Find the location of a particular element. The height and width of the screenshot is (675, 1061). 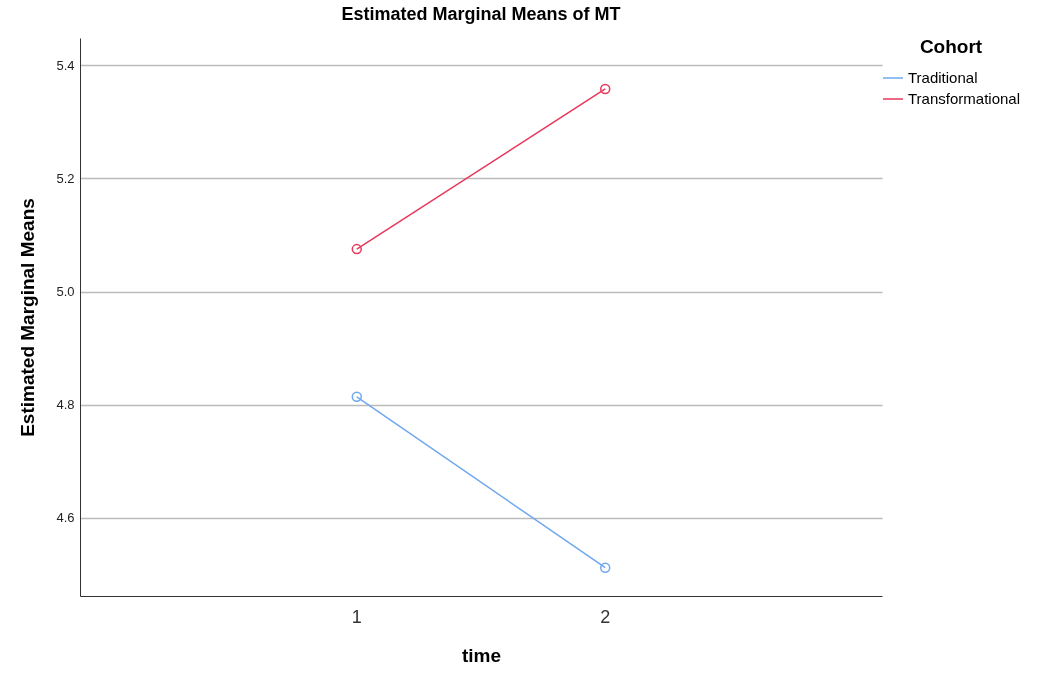

y-tick-label: 4.6 is located at coordinates (65, 518).